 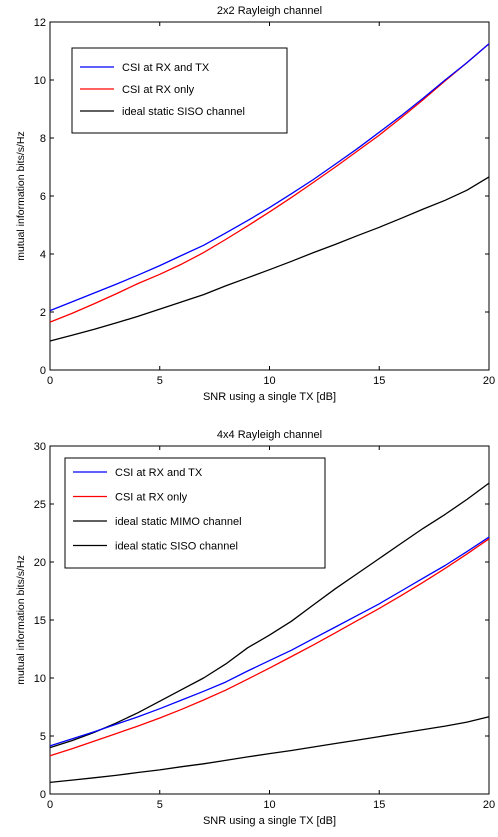 What do you see at coordinates (269, 435) in the screenshot?
I see `chart-title: 4x4 Rayleigh channel` at bounding box center [269, 435].